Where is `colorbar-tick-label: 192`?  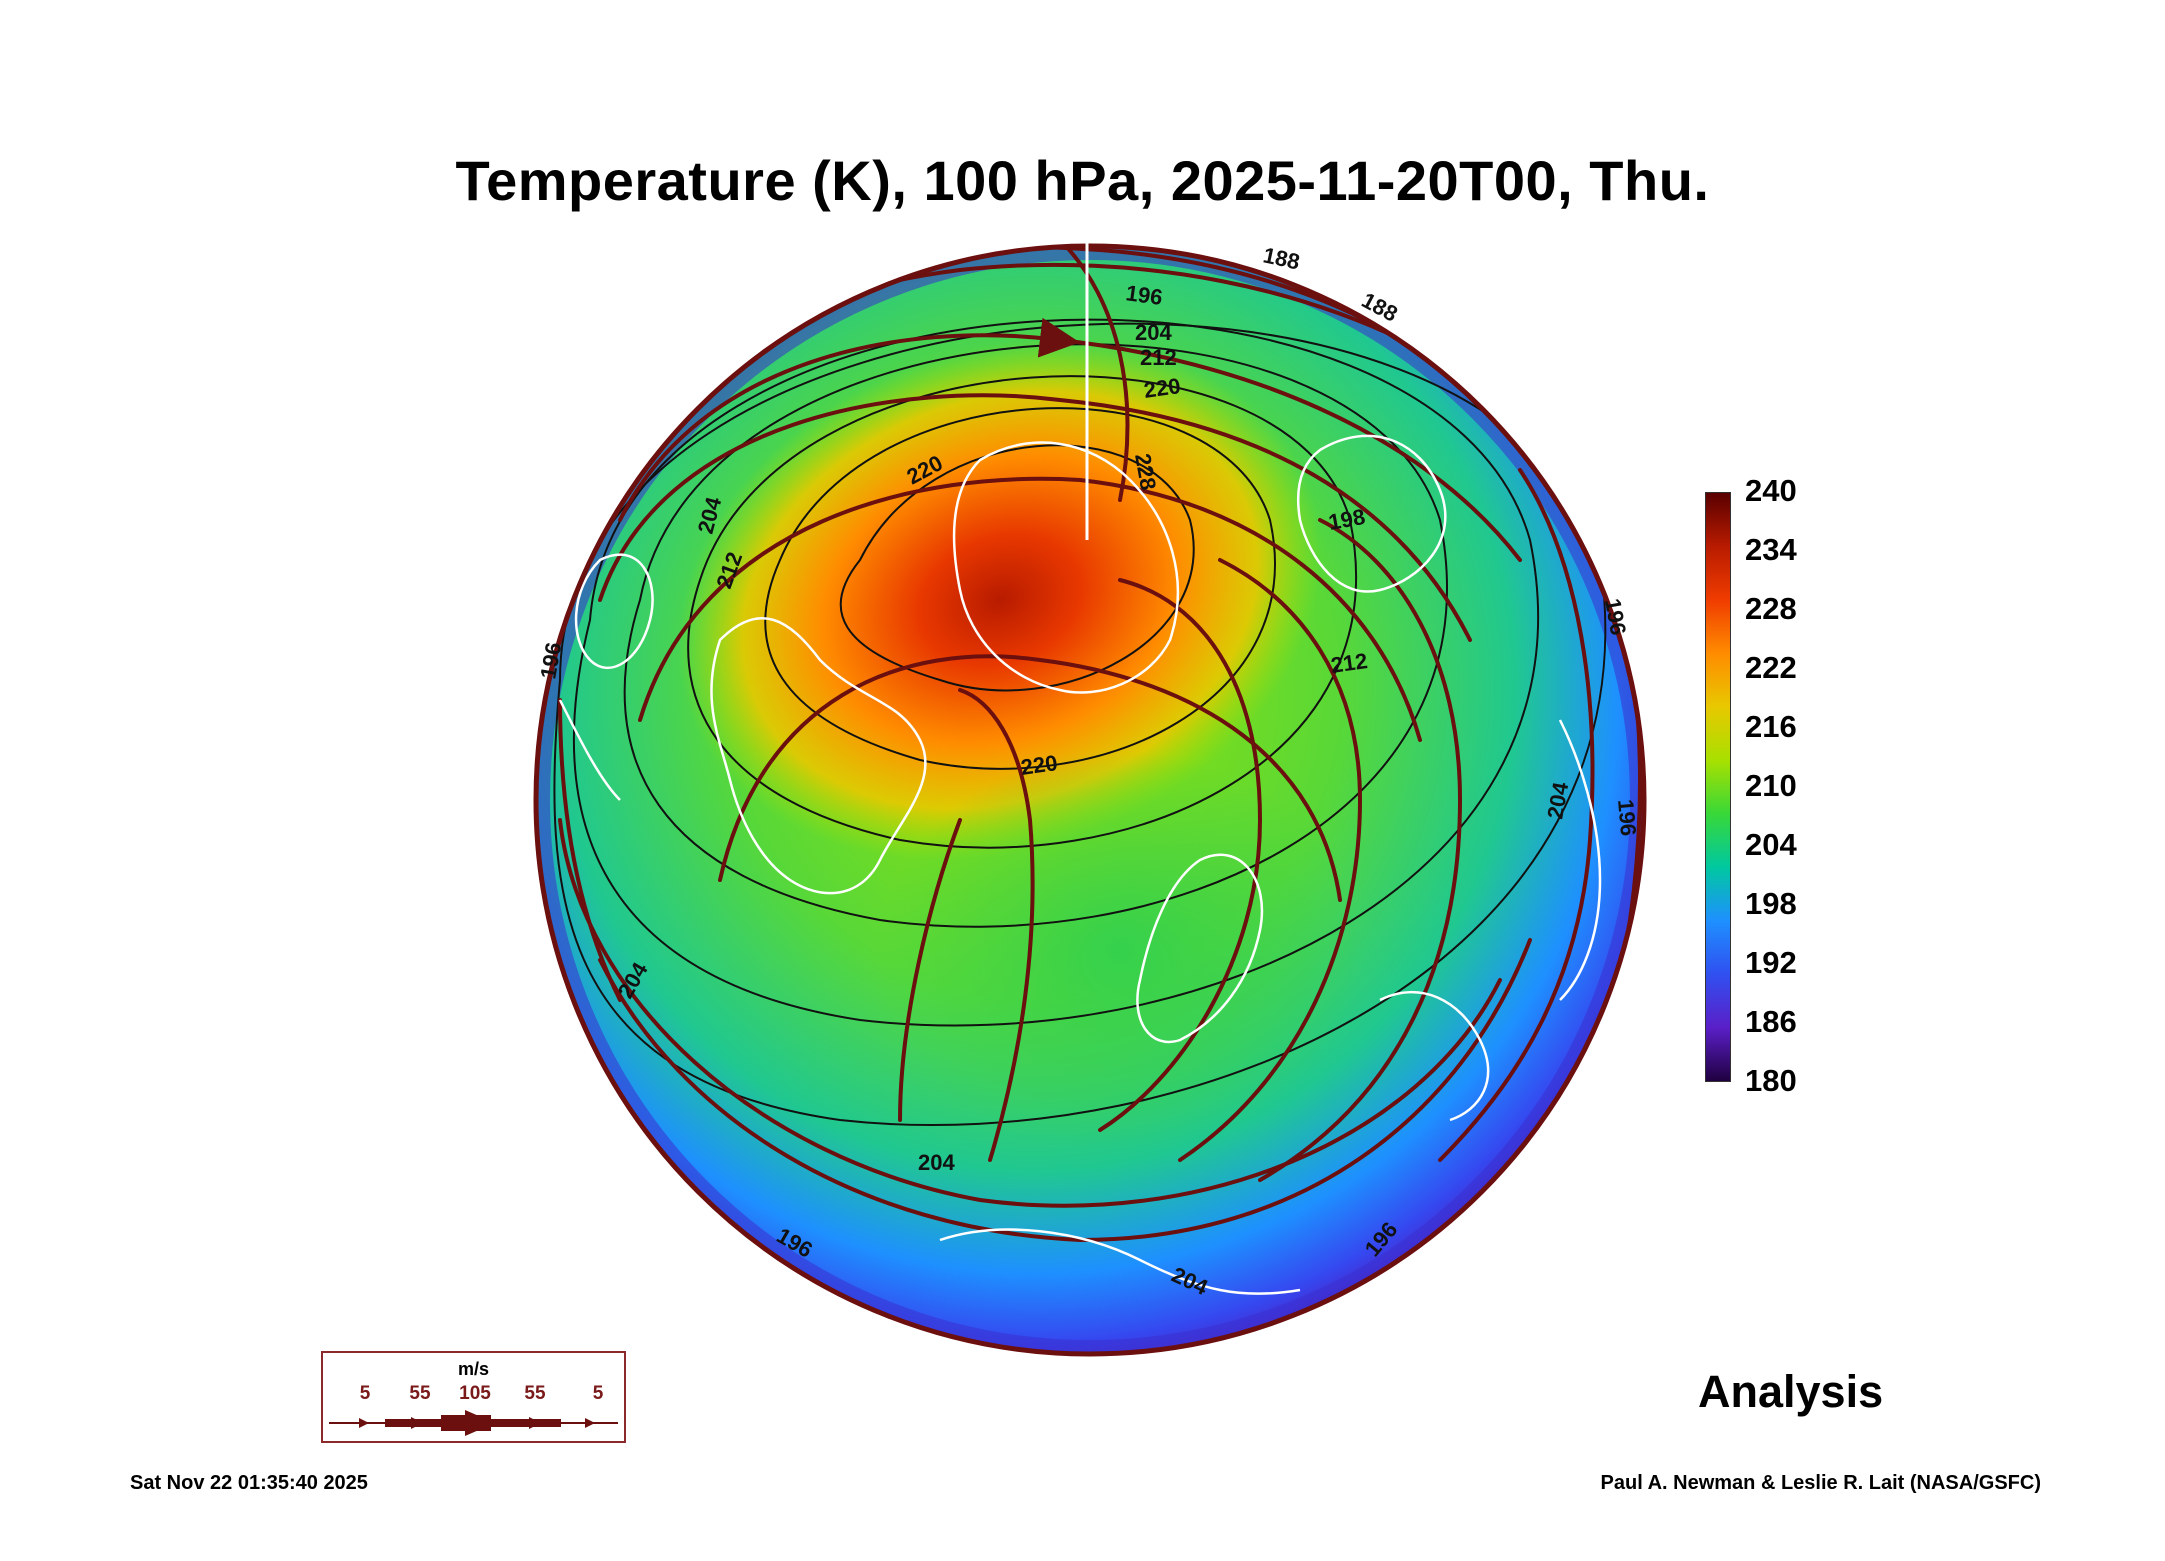
colorbar-tick-label: 192 is located at coordinates (1771, 962).